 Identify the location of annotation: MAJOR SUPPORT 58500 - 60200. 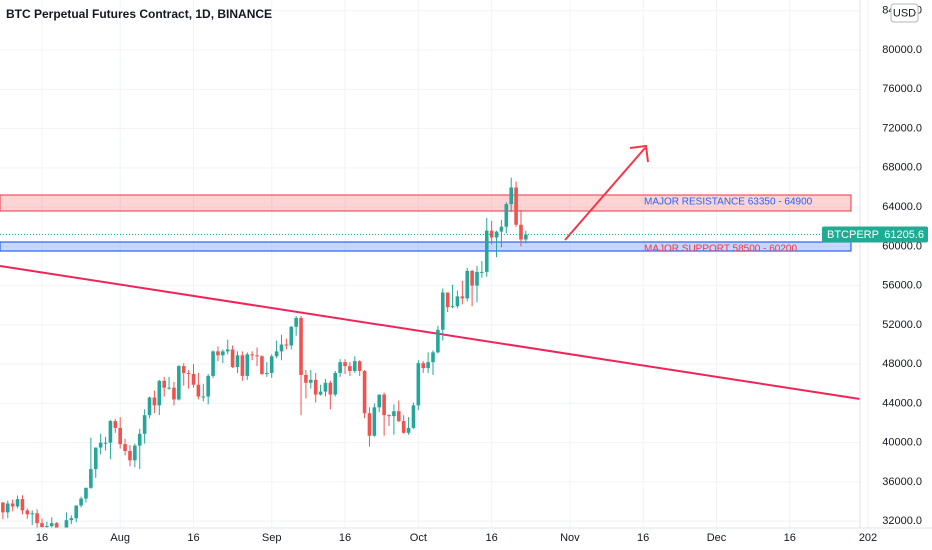
(720, 249).